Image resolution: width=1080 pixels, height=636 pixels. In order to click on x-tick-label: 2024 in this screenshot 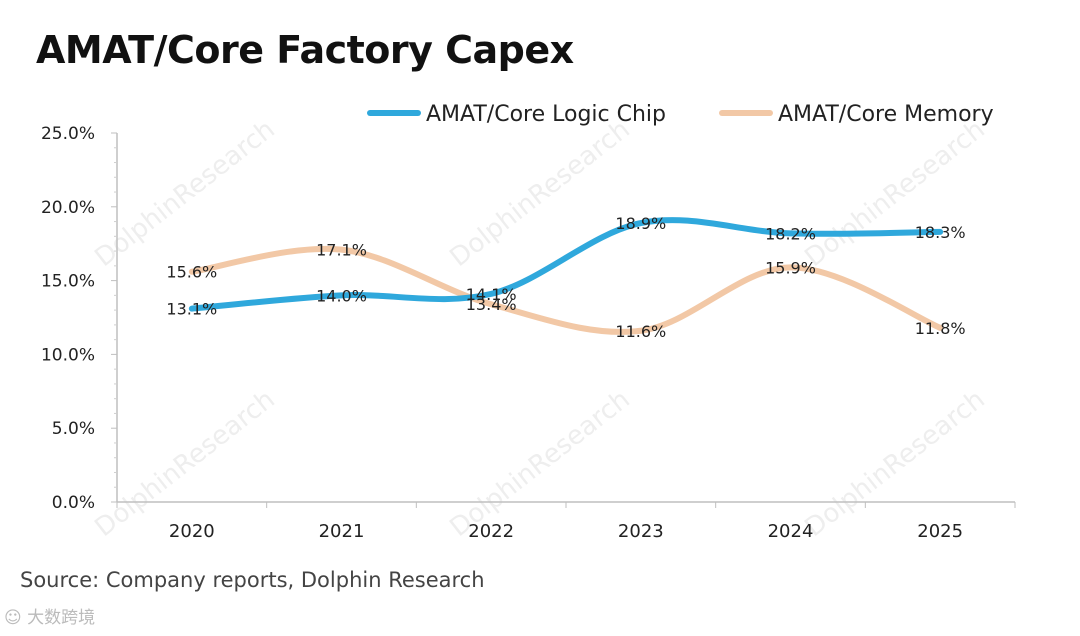, I will do `click(791, 531)`.